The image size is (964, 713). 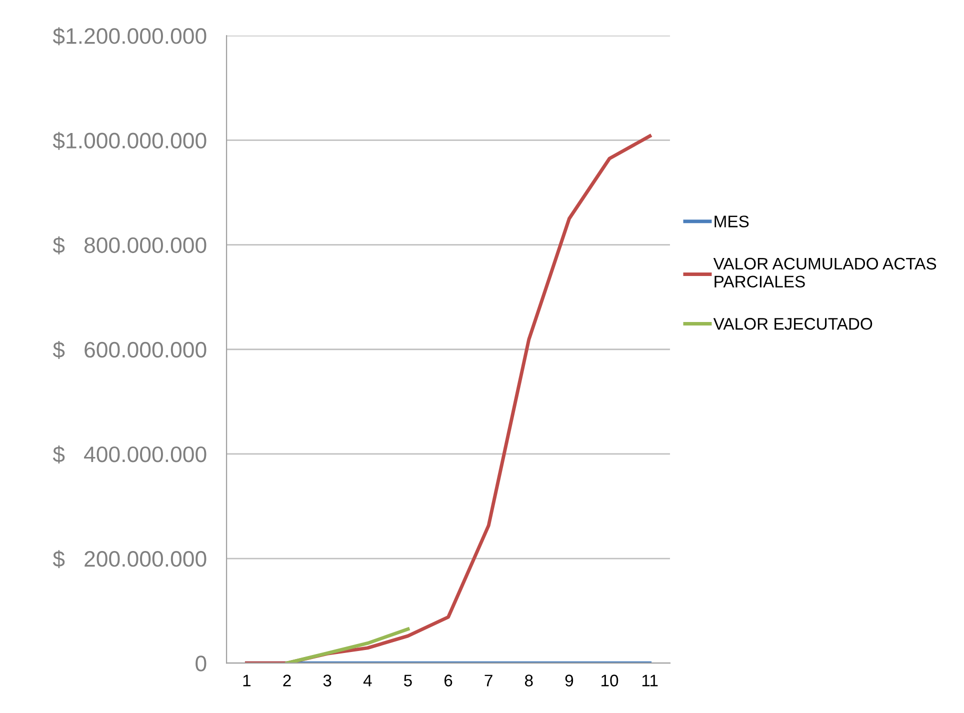 I want to click on y-tick-label: 0, so click(x=201, y=664).